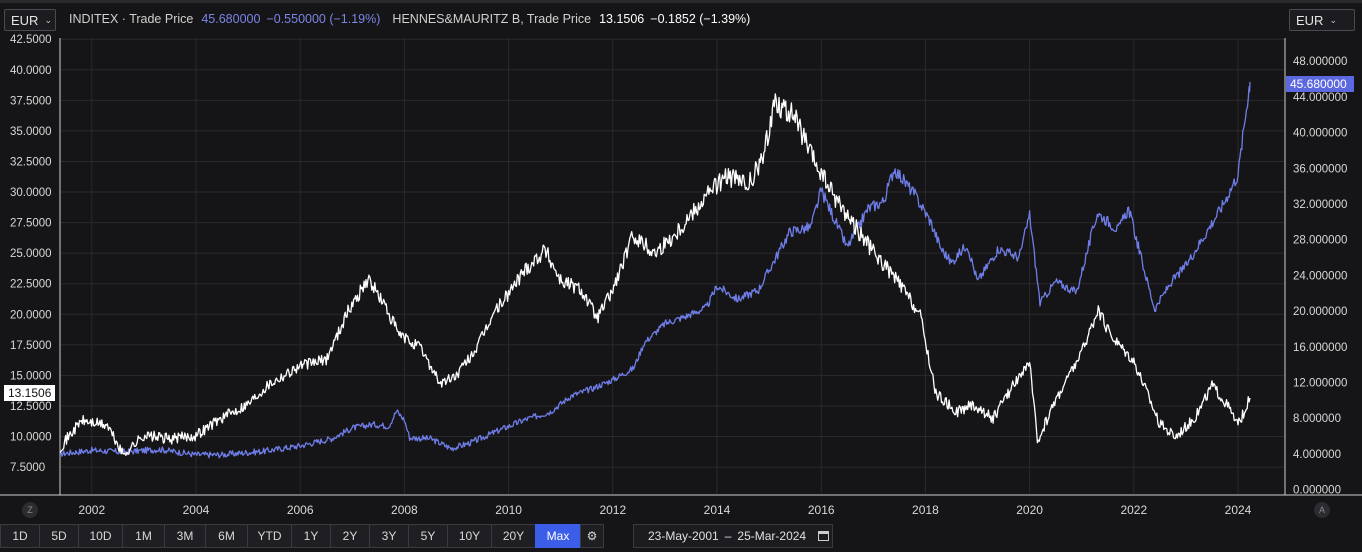 The height and width of the screenshot is (552, 1362). I want to click on y-right-tick-label: 8.000000, so click(1317, 419).